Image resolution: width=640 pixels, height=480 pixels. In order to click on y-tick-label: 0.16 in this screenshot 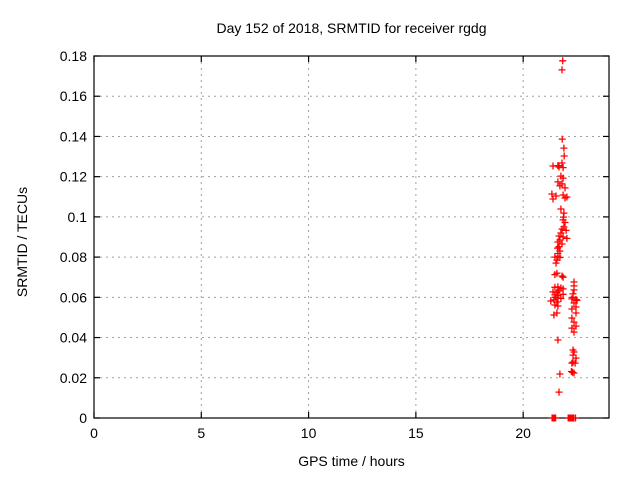, I will do `click(73, 96)`.